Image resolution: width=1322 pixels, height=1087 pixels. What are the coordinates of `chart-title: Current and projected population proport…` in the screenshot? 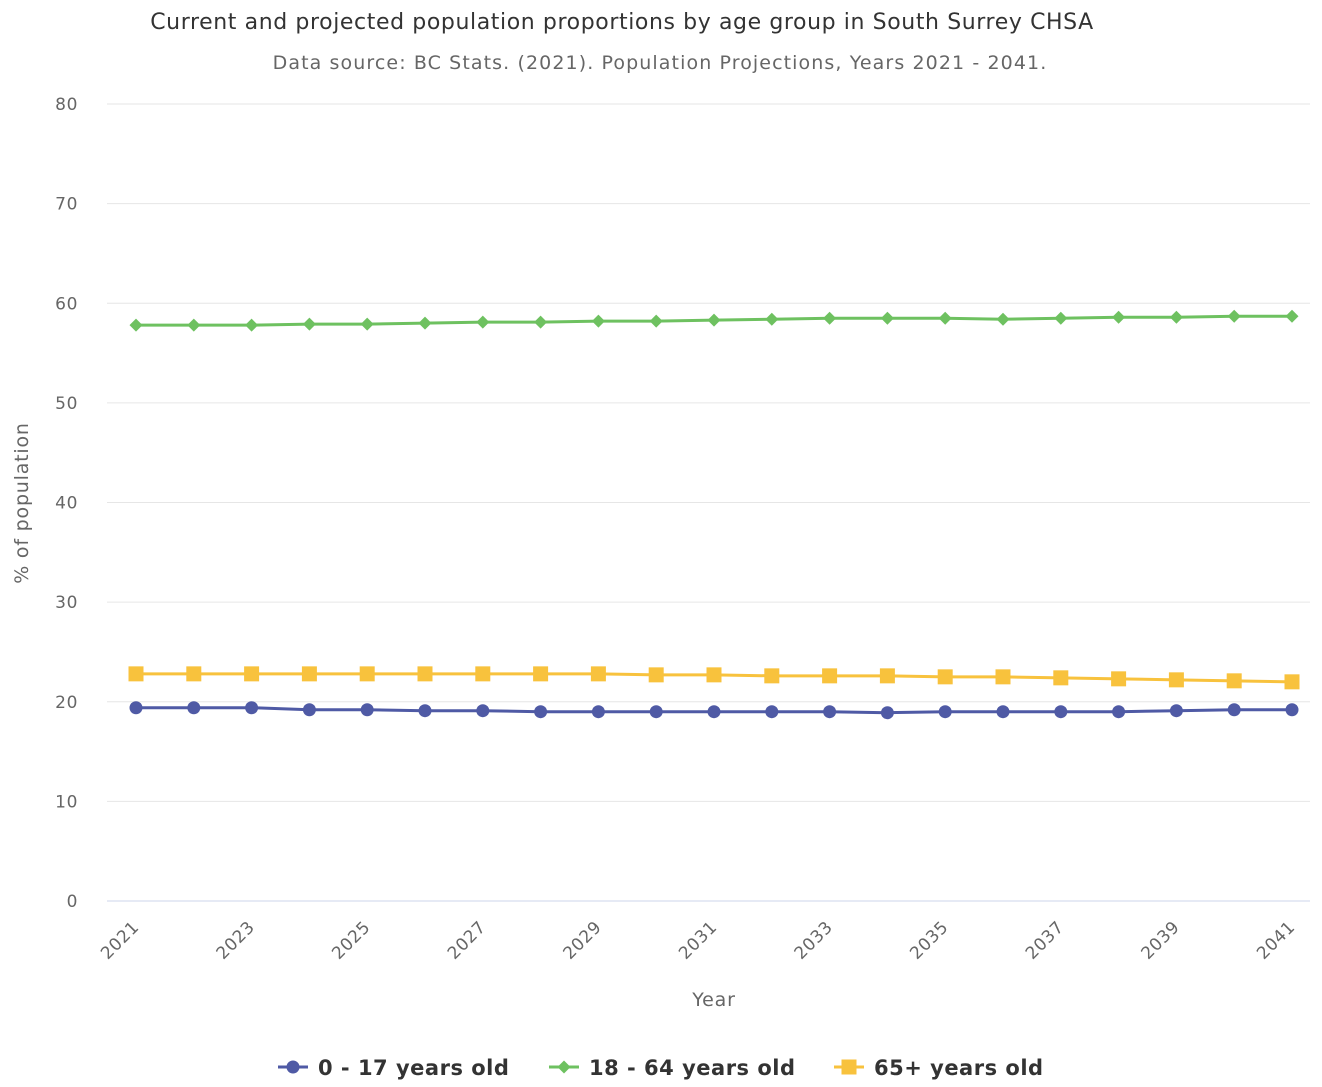 It's located at (622, 22).